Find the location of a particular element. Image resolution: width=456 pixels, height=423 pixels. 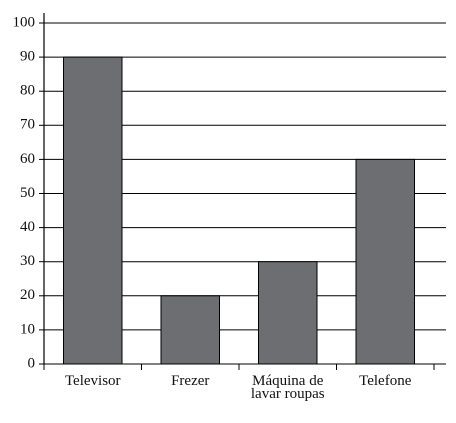

y-tick-label: 70 is located at coordinates (27, 125).